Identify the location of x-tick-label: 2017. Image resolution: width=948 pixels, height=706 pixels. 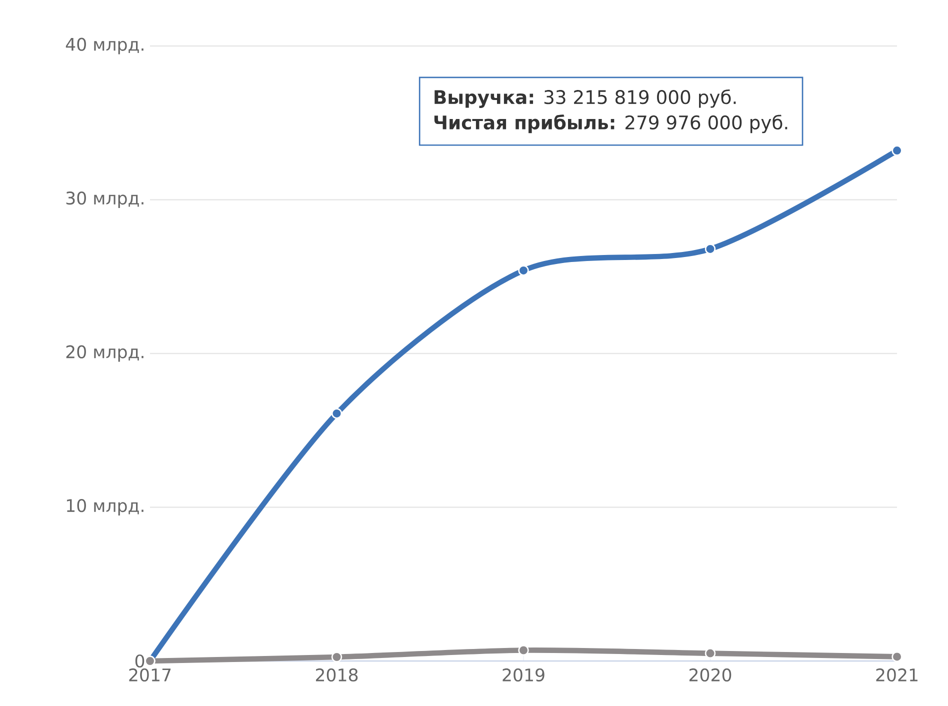
(150, 675).